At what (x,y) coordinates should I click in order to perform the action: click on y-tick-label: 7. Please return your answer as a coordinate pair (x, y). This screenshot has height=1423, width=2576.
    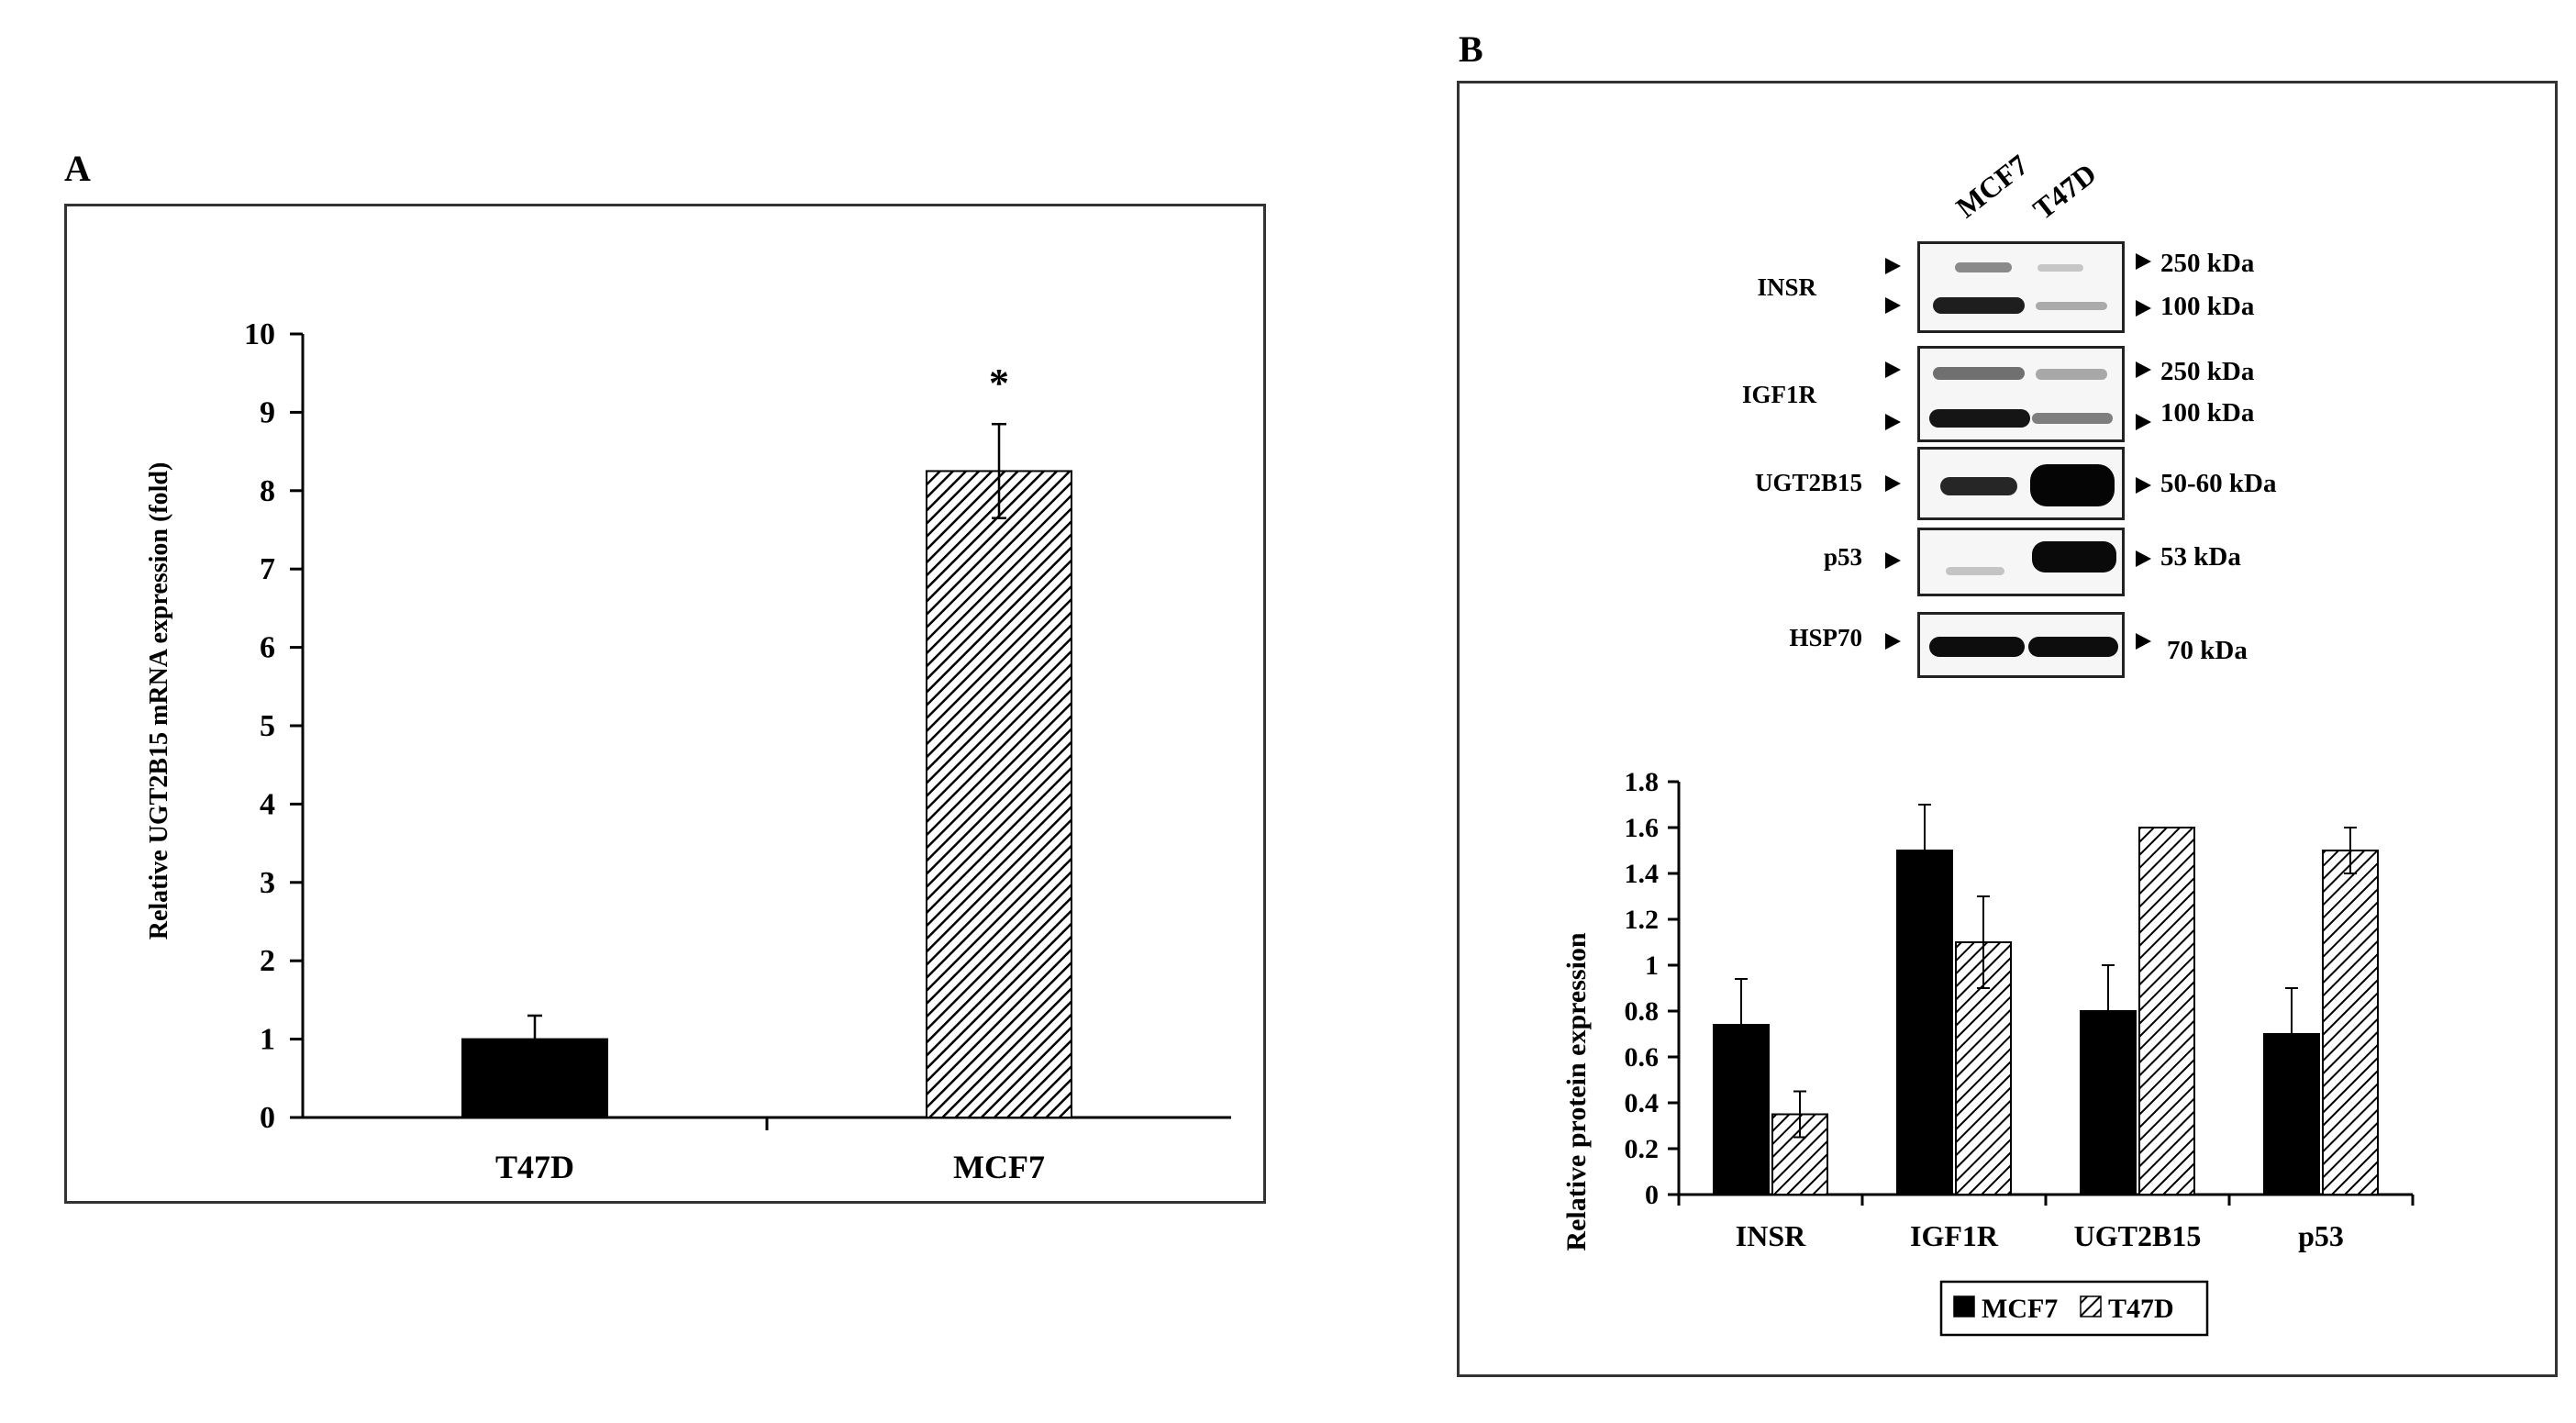
    Looking at the image, I should click on (267, 569).